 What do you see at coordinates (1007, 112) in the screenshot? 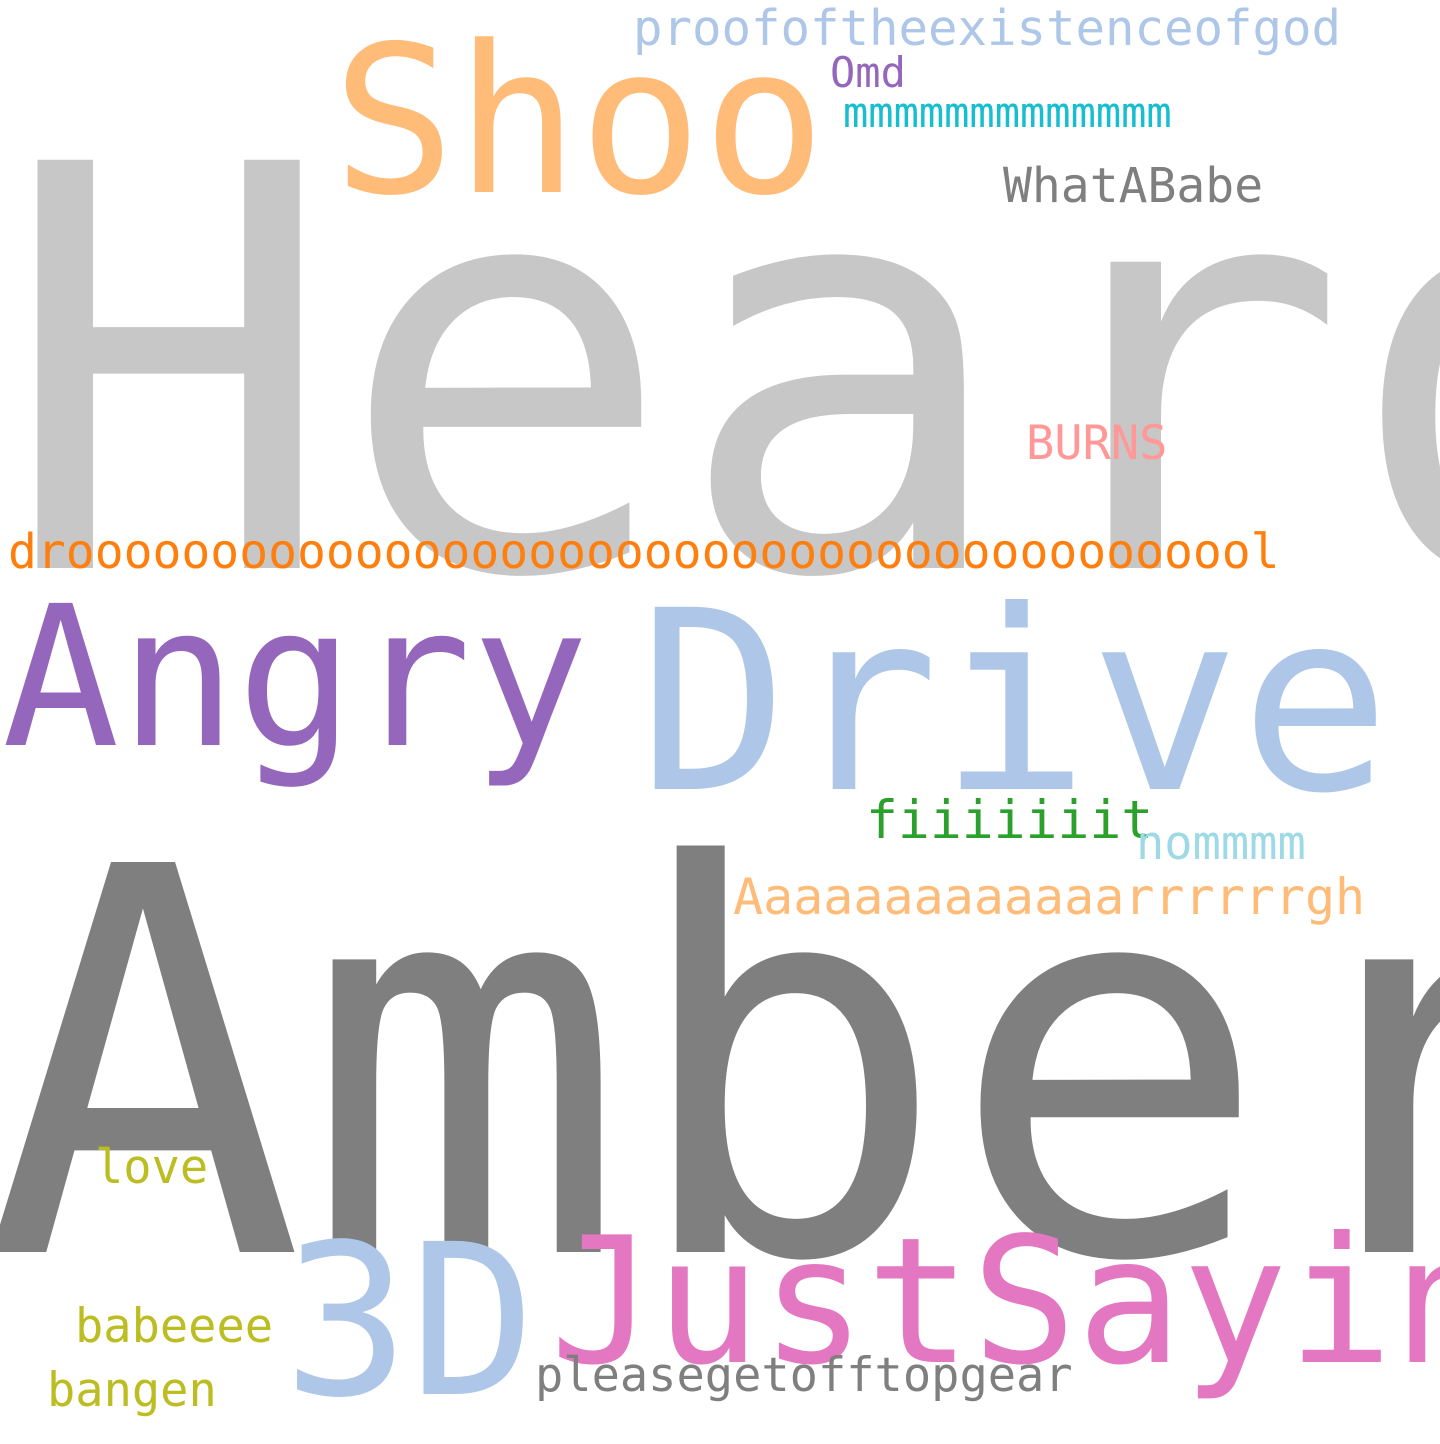
I see `word-mmm: mmmmmmmmmmmmm` at bounding box center [1007, 112].